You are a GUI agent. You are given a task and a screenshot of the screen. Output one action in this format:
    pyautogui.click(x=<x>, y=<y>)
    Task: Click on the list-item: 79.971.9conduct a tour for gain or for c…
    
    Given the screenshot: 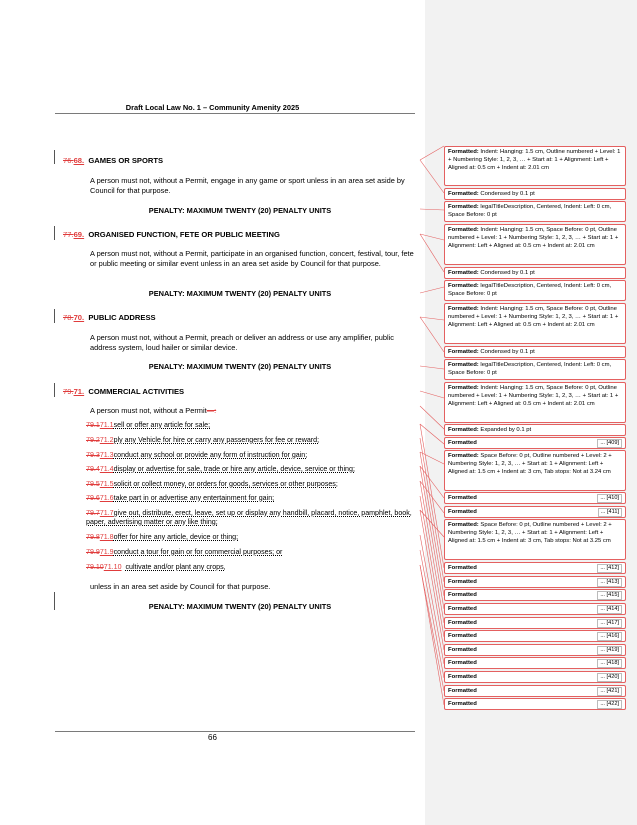 What is the action you would take?
    pyautogui.click(x=253, y=552)
    